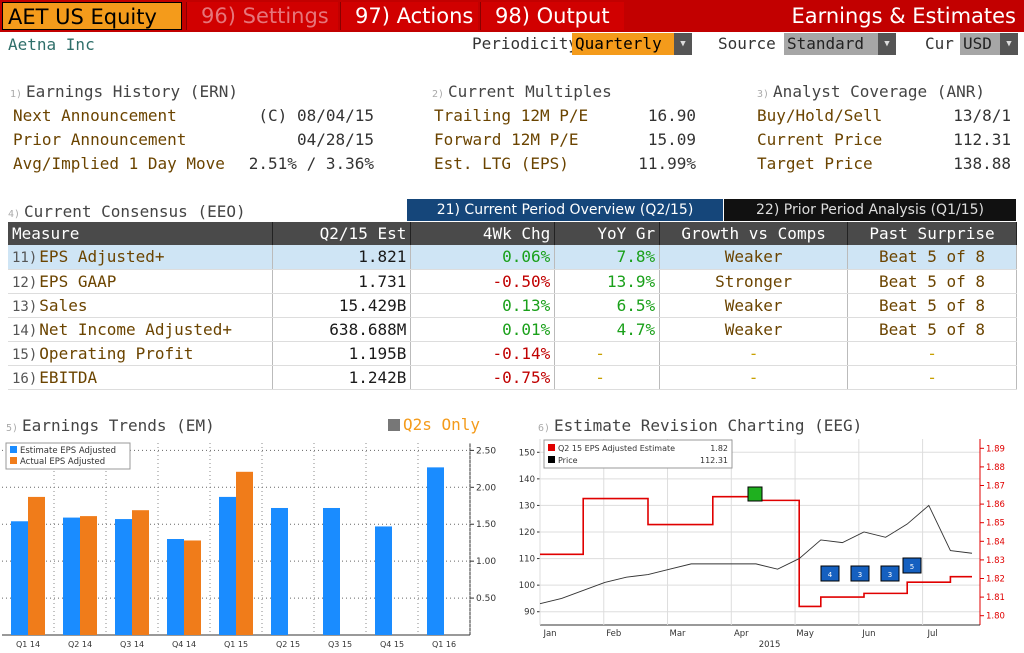 The image size is (1024, 653). Describe the element at coordinates (141, 233) in the screenshot. I see `col-header-measure: Measure` at that location.